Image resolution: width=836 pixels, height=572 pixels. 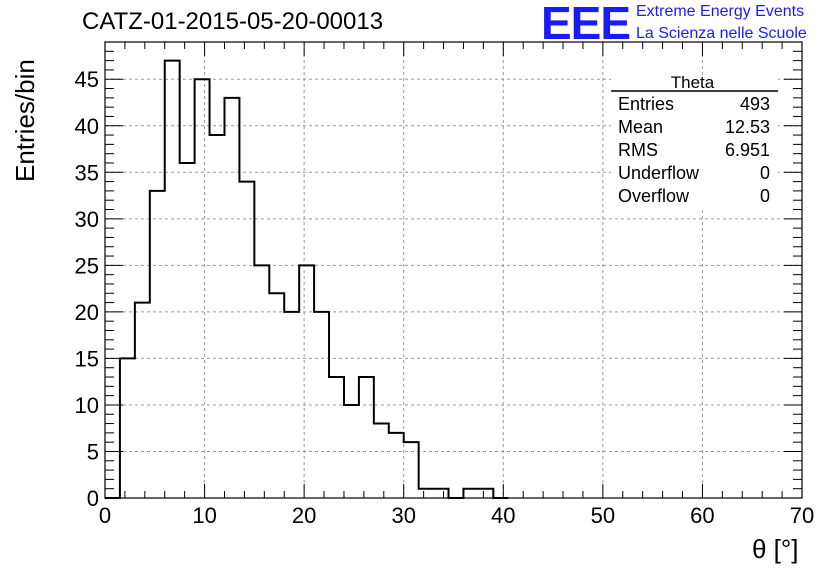 What do you see at coordinates (87, 289) in the screenshot?
I see `y-tick-labels: 0 5 10 15 20 25 30 35 40 45` at bounding box center [87, 289].